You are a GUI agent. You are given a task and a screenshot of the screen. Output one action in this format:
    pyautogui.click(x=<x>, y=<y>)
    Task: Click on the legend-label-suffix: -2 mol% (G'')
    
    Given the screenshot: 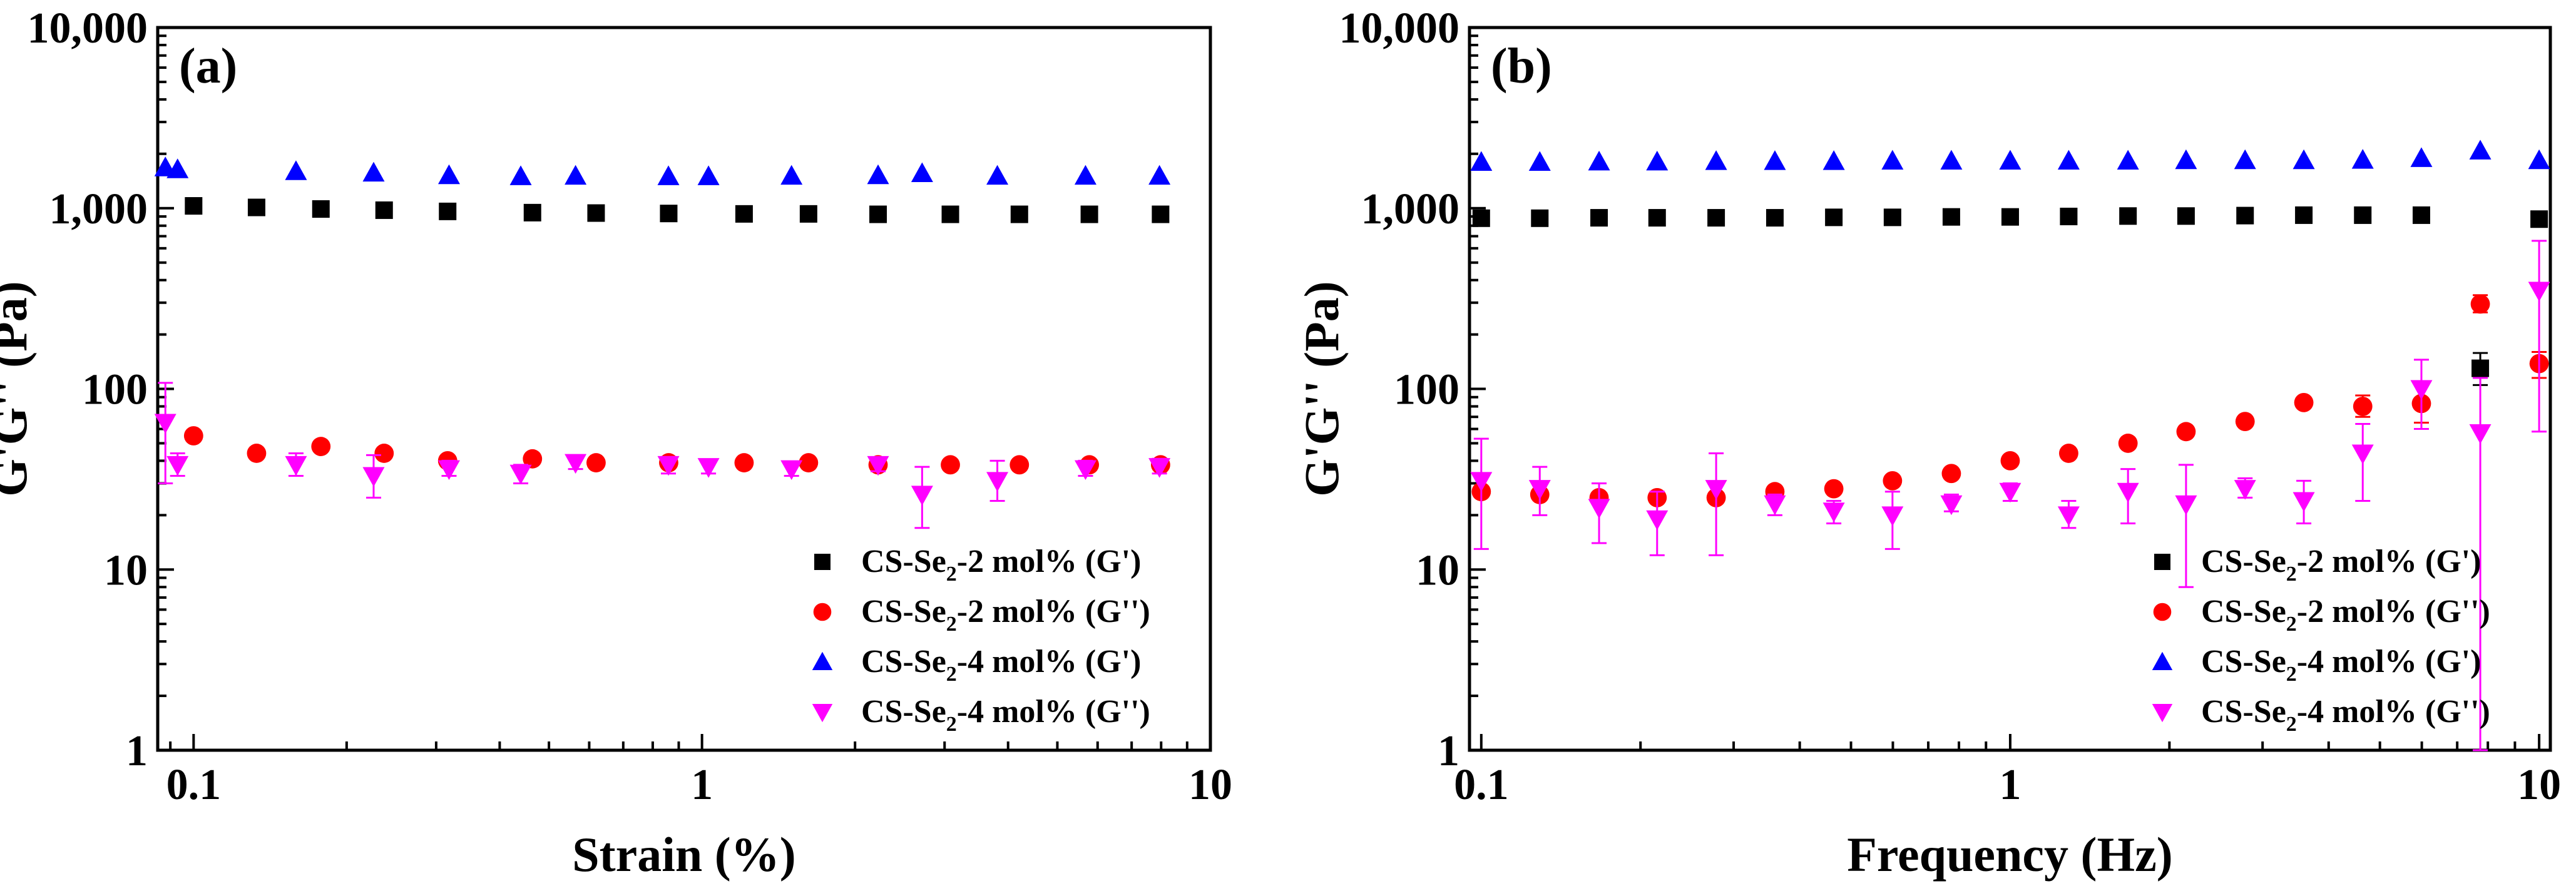 What is the action you would take?
    pyautogui.click(x=2394, y=611)
    